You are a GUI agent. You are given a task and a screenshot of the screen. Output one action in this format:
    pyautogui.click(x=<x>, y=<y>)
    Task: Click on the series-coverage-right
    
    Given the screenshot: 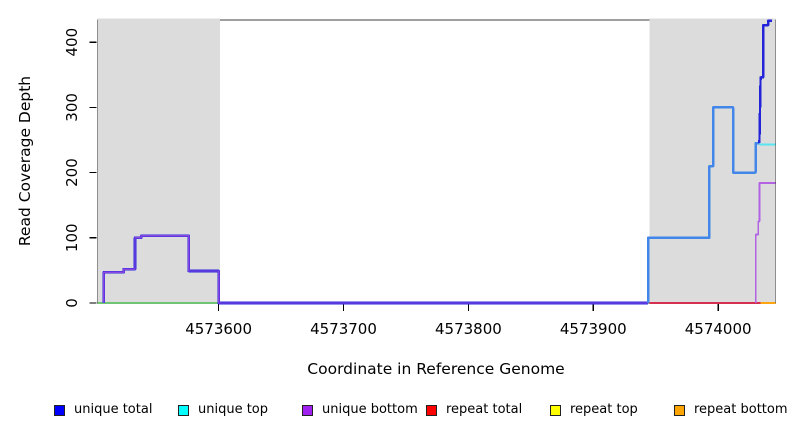 What is the action you would take?
    pyautogui.click(x=703, y=204)
    